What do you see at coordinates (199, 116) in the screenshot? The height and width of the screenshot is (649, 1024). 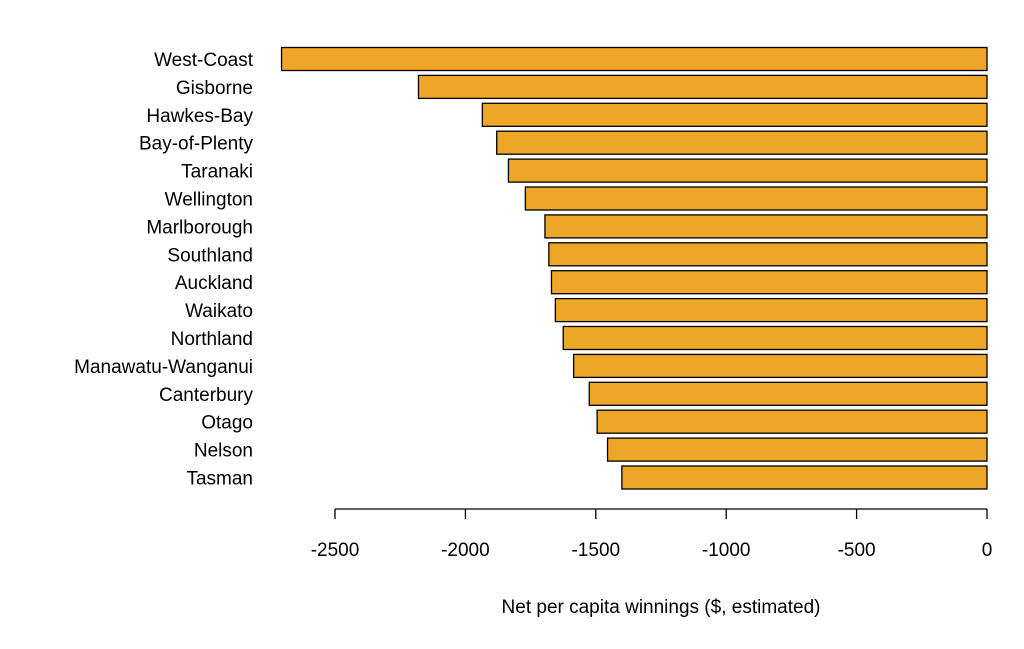 I see `category-label-hawkes-bay: Hawkes-Bay` at bounding box center [199, 116].